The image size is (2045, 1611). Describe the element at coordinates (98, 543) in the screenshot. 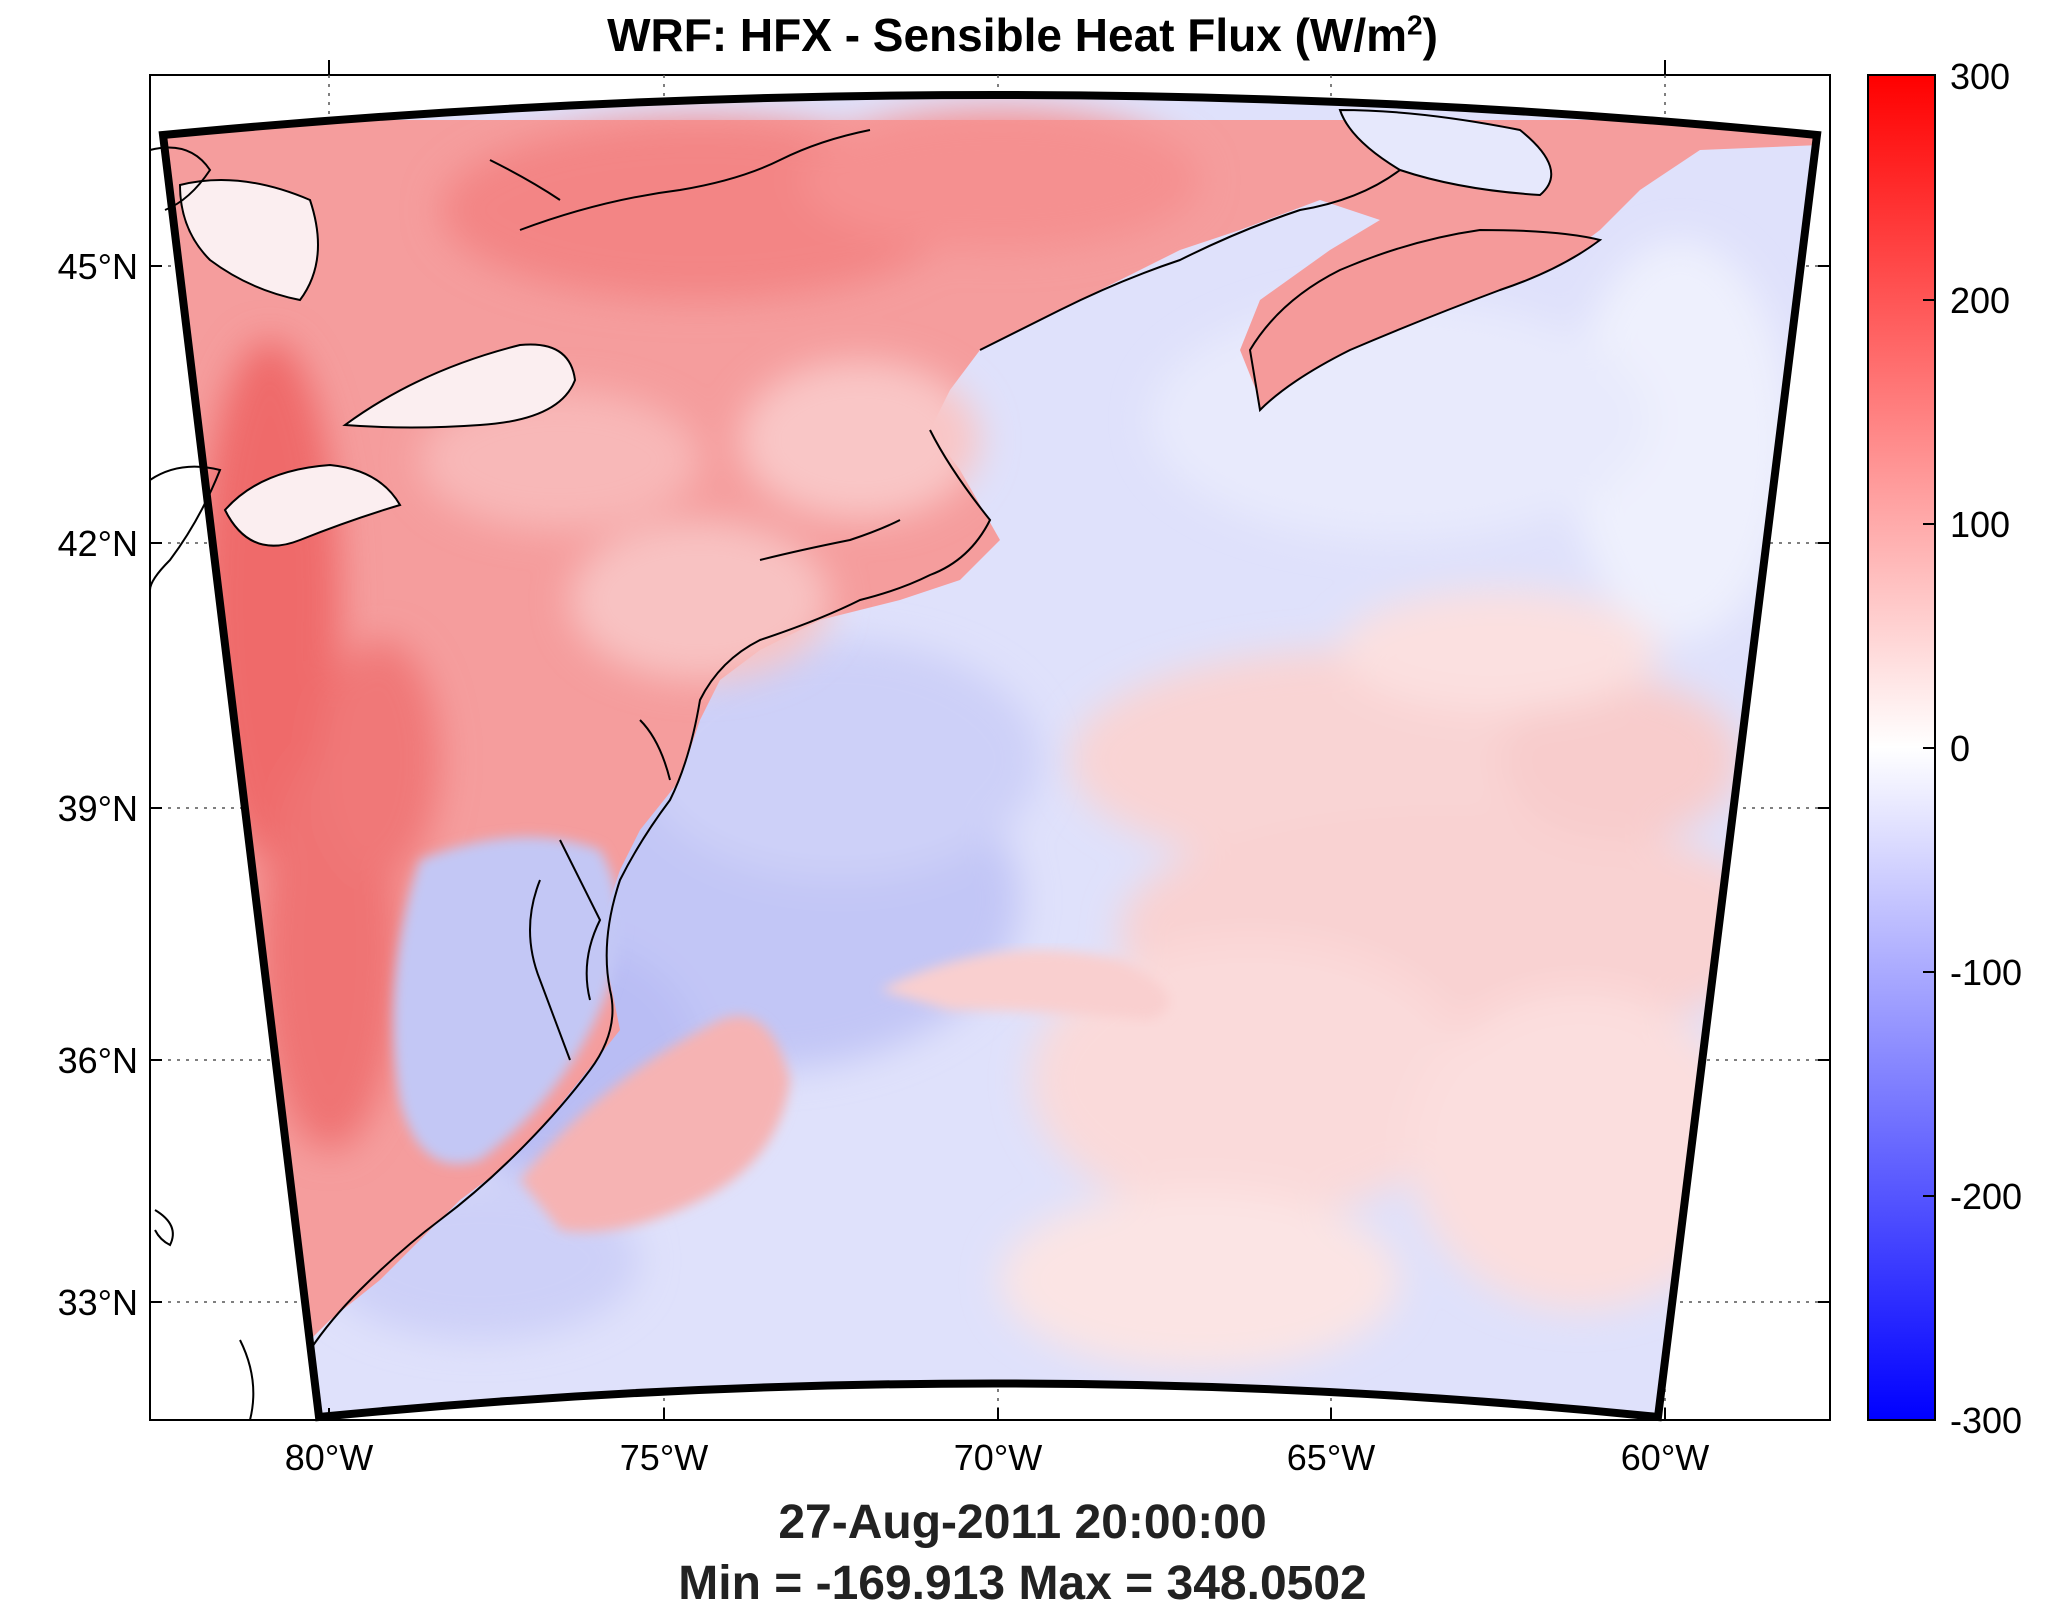

I see `lat-label-42n: 42°N` at that location.